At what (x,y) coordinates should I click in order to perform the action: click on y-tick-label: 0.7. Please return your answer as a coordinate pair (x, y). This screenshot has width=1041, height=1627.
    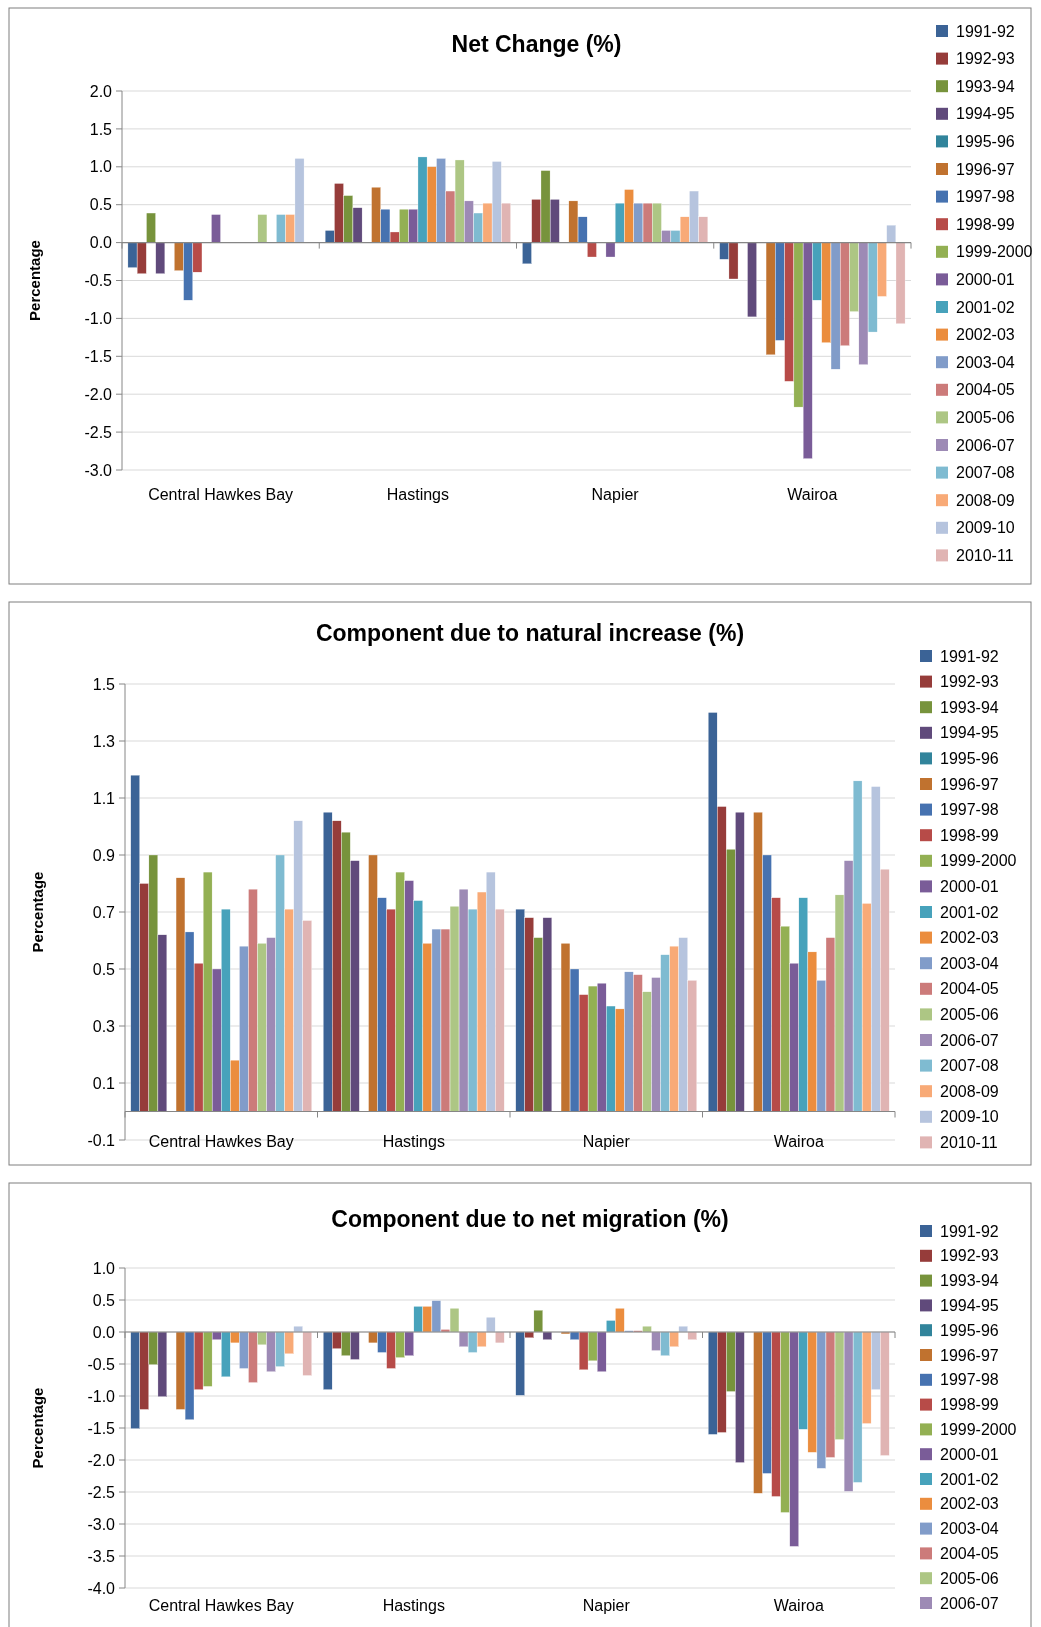
    Looking at the image, I should click on (104, 912).